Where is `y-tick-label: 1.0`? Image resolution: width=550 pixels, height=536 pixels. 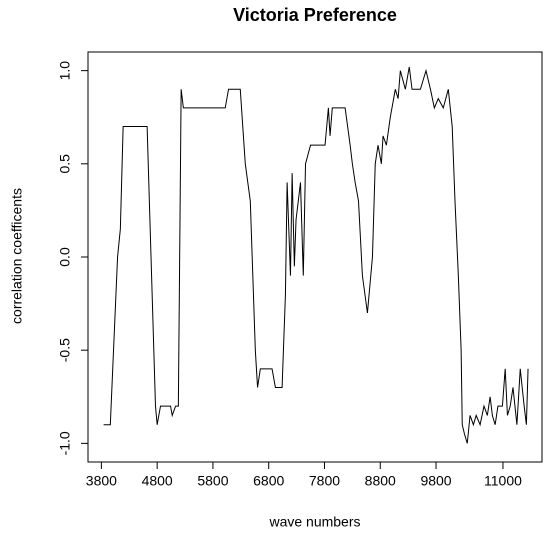 y-tick-label: 1.0 is located at coordinates (65, 71).